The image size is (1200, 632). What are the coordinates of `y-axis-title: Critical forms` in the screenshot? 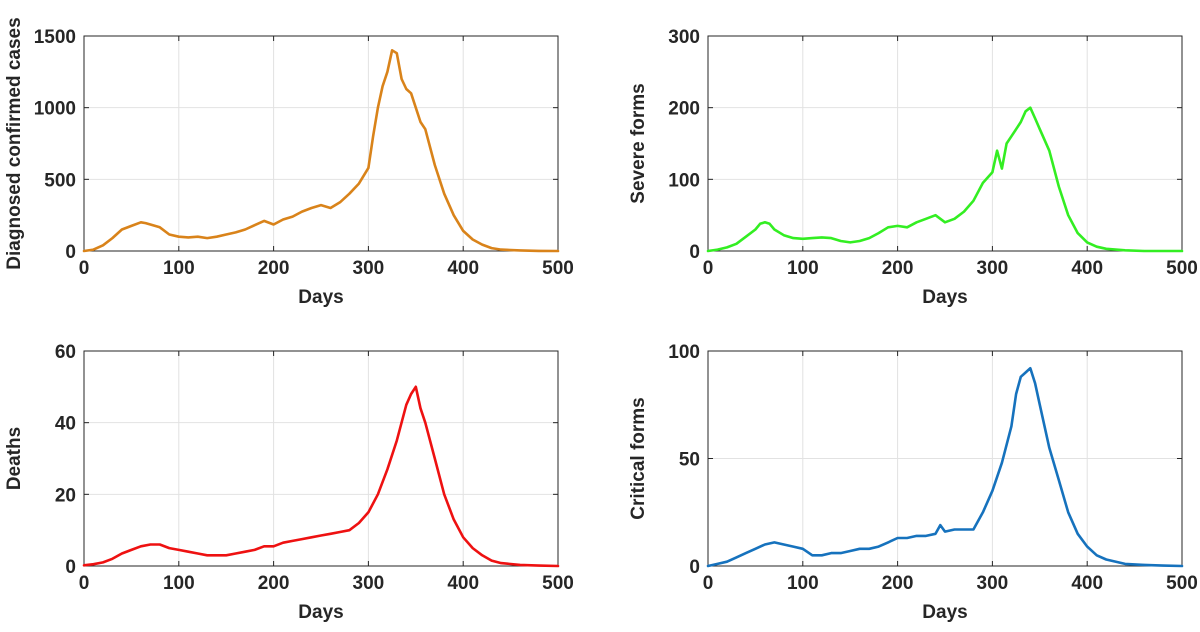 It's located at (638, 458).